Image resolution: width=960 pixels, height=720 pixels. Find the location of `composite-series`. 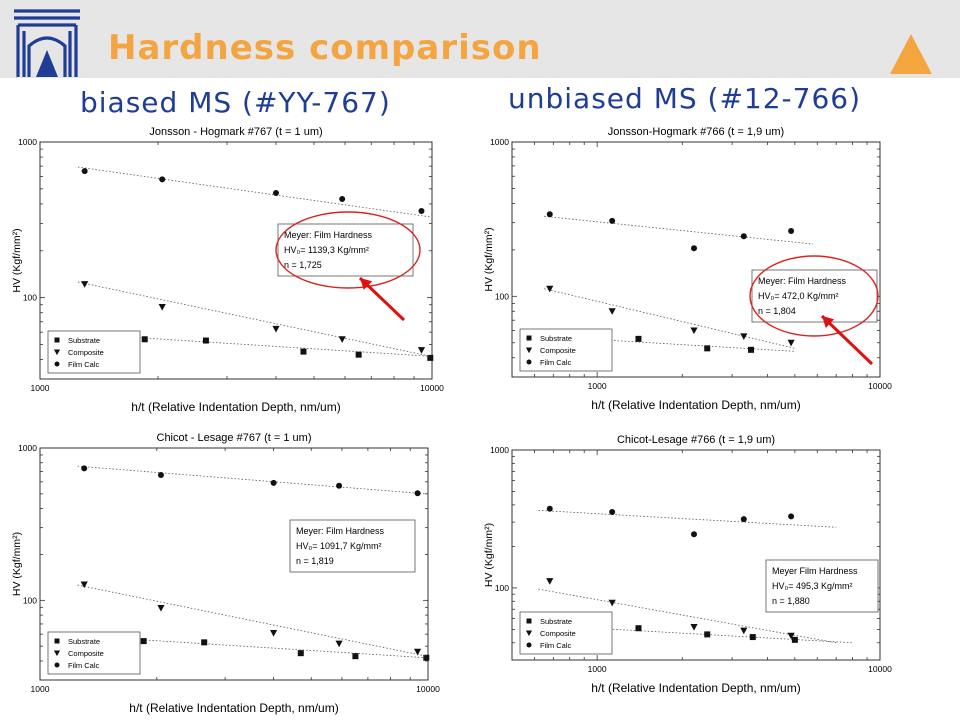

composite-series is located at coordinates (670, 609).